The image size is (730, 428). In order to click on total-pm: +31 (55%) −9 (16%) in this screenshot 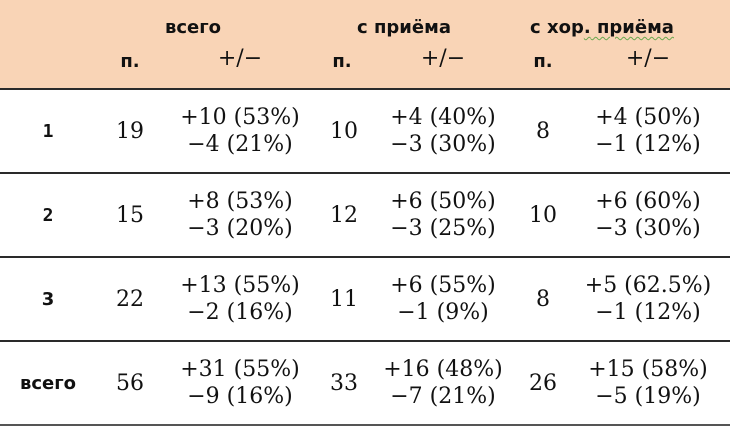, I will do `click(240, 383)`.